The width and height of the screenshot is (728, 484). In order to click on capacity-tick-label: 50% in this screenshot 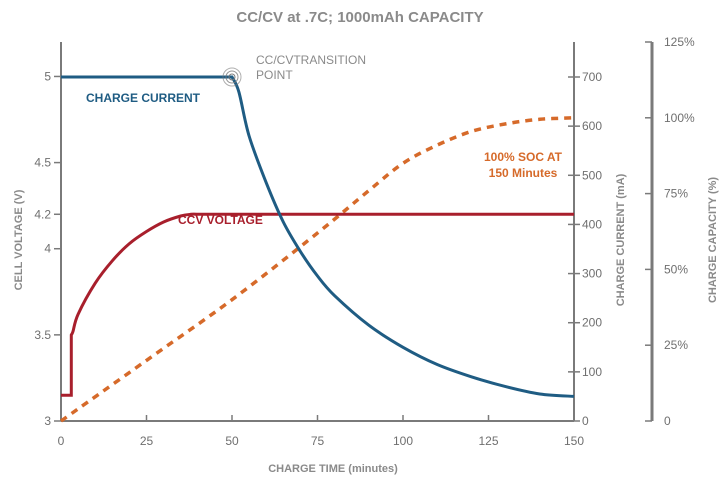, I will do `click(676, 269)`.